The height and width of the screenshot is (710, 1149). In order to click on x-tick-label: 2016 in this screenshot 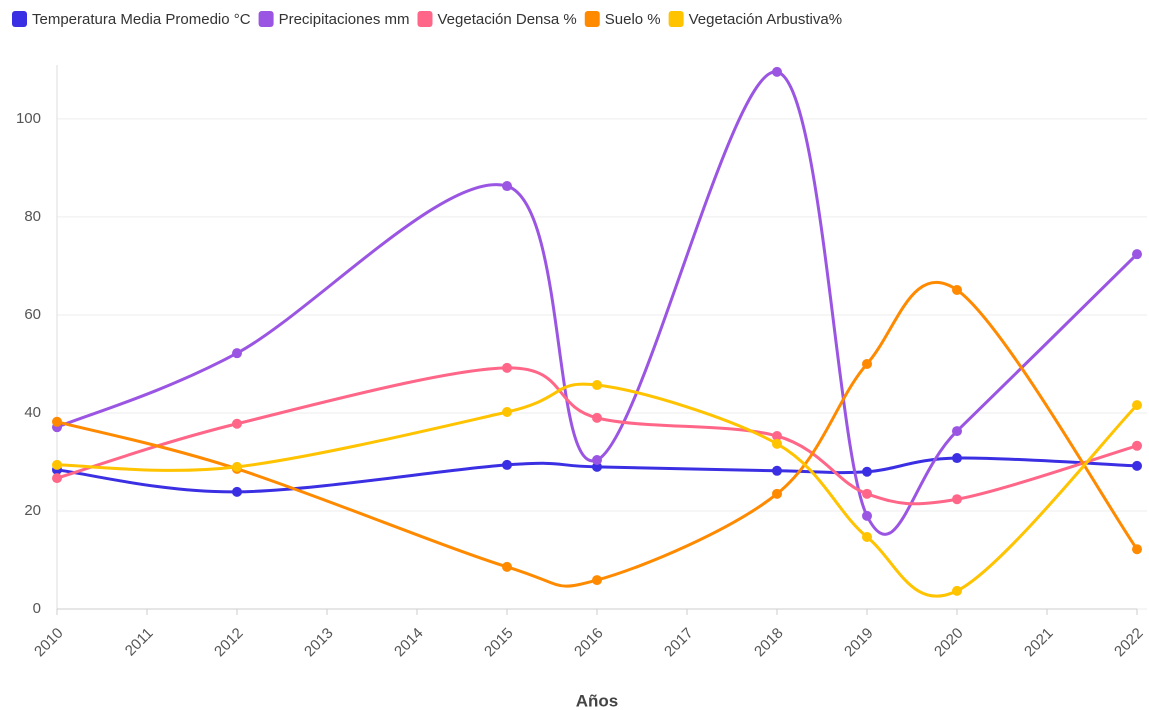, I will do `click(589, 643)`.